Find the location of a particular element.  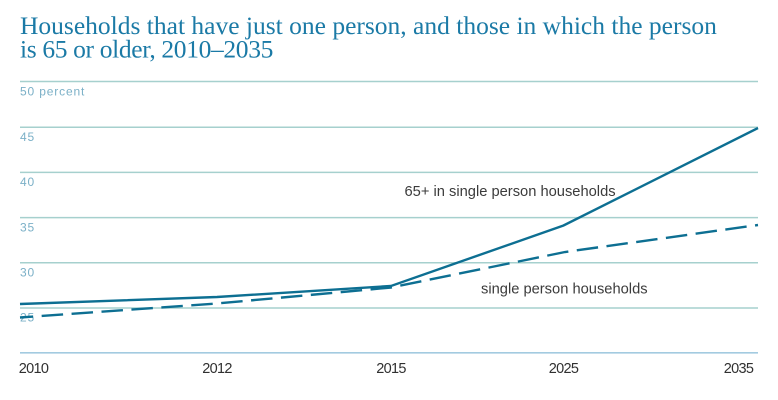

svg-text: 2012 is located at coordinates (217, 369).